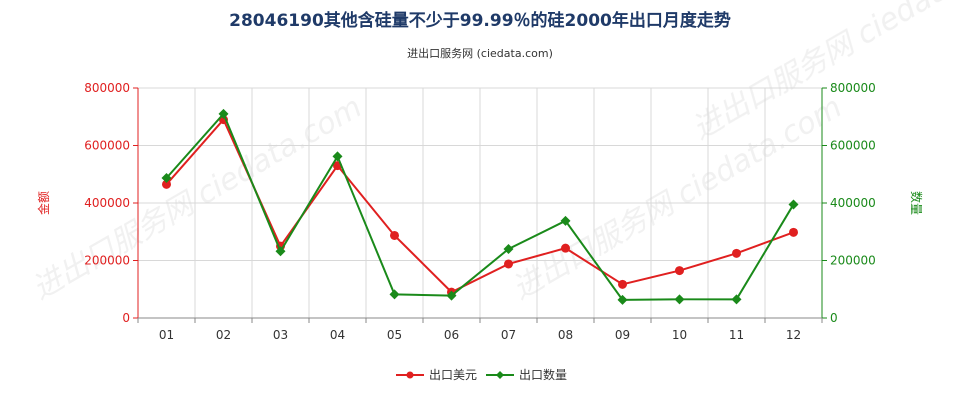 This screenshot has height=400, width=960. I want to click on legend-item-quantity: 出口数量, so click(526, 374).